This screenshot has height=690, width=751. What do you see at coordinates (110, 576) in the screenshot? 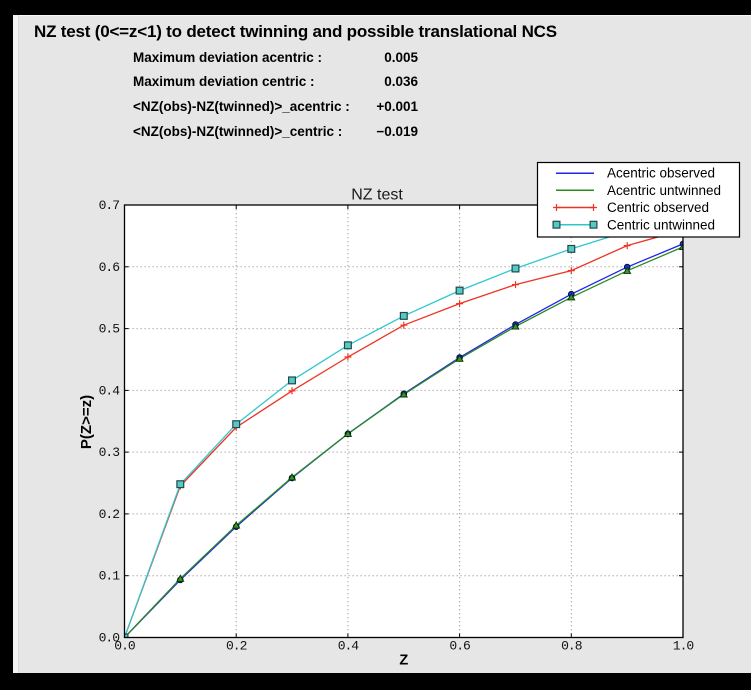
I see `svg-text: 0.1` at bounding box center [110, 576].